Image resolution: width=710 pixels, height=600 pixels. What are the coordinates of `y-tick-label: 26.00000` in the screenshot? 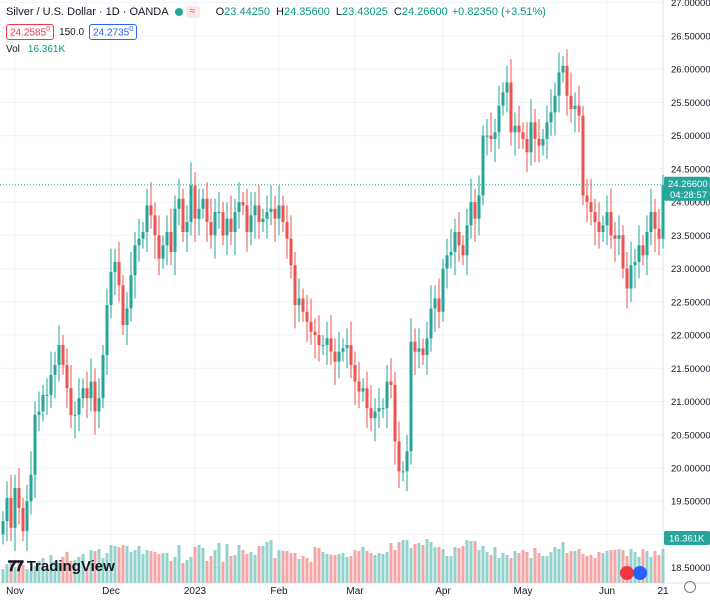 It's located at (690, 70).